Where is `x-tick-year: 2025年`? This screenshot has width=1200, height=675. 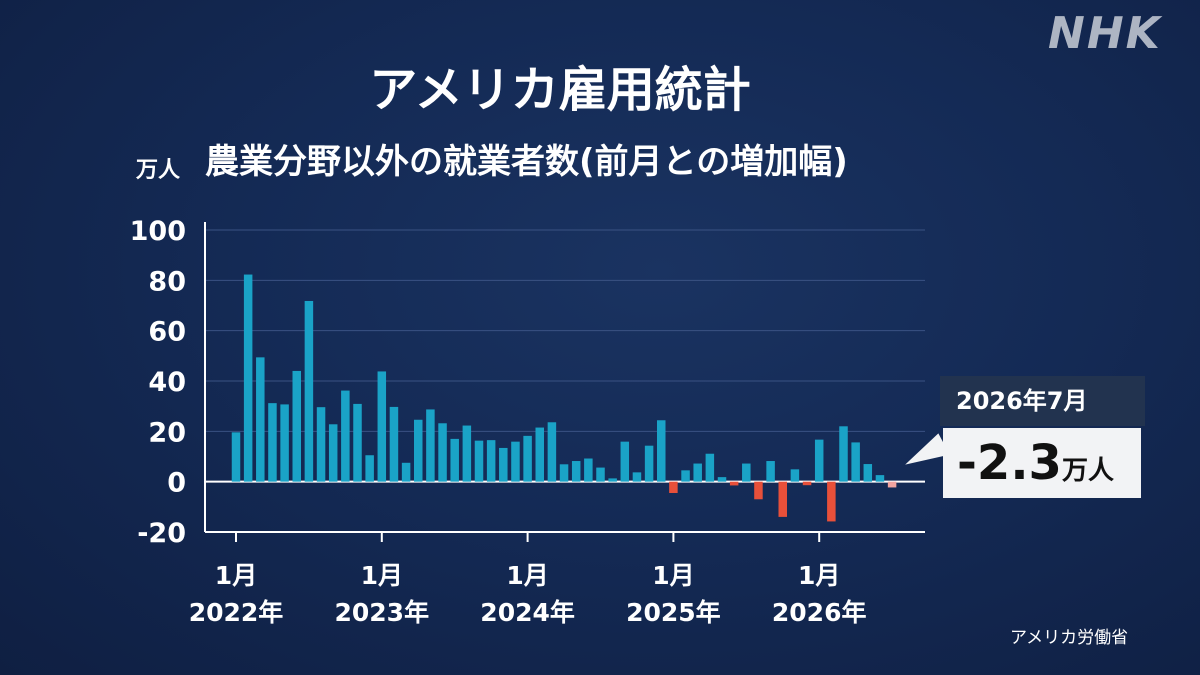
x-tick-year: 2025年 is located at coordinates (673, 612).